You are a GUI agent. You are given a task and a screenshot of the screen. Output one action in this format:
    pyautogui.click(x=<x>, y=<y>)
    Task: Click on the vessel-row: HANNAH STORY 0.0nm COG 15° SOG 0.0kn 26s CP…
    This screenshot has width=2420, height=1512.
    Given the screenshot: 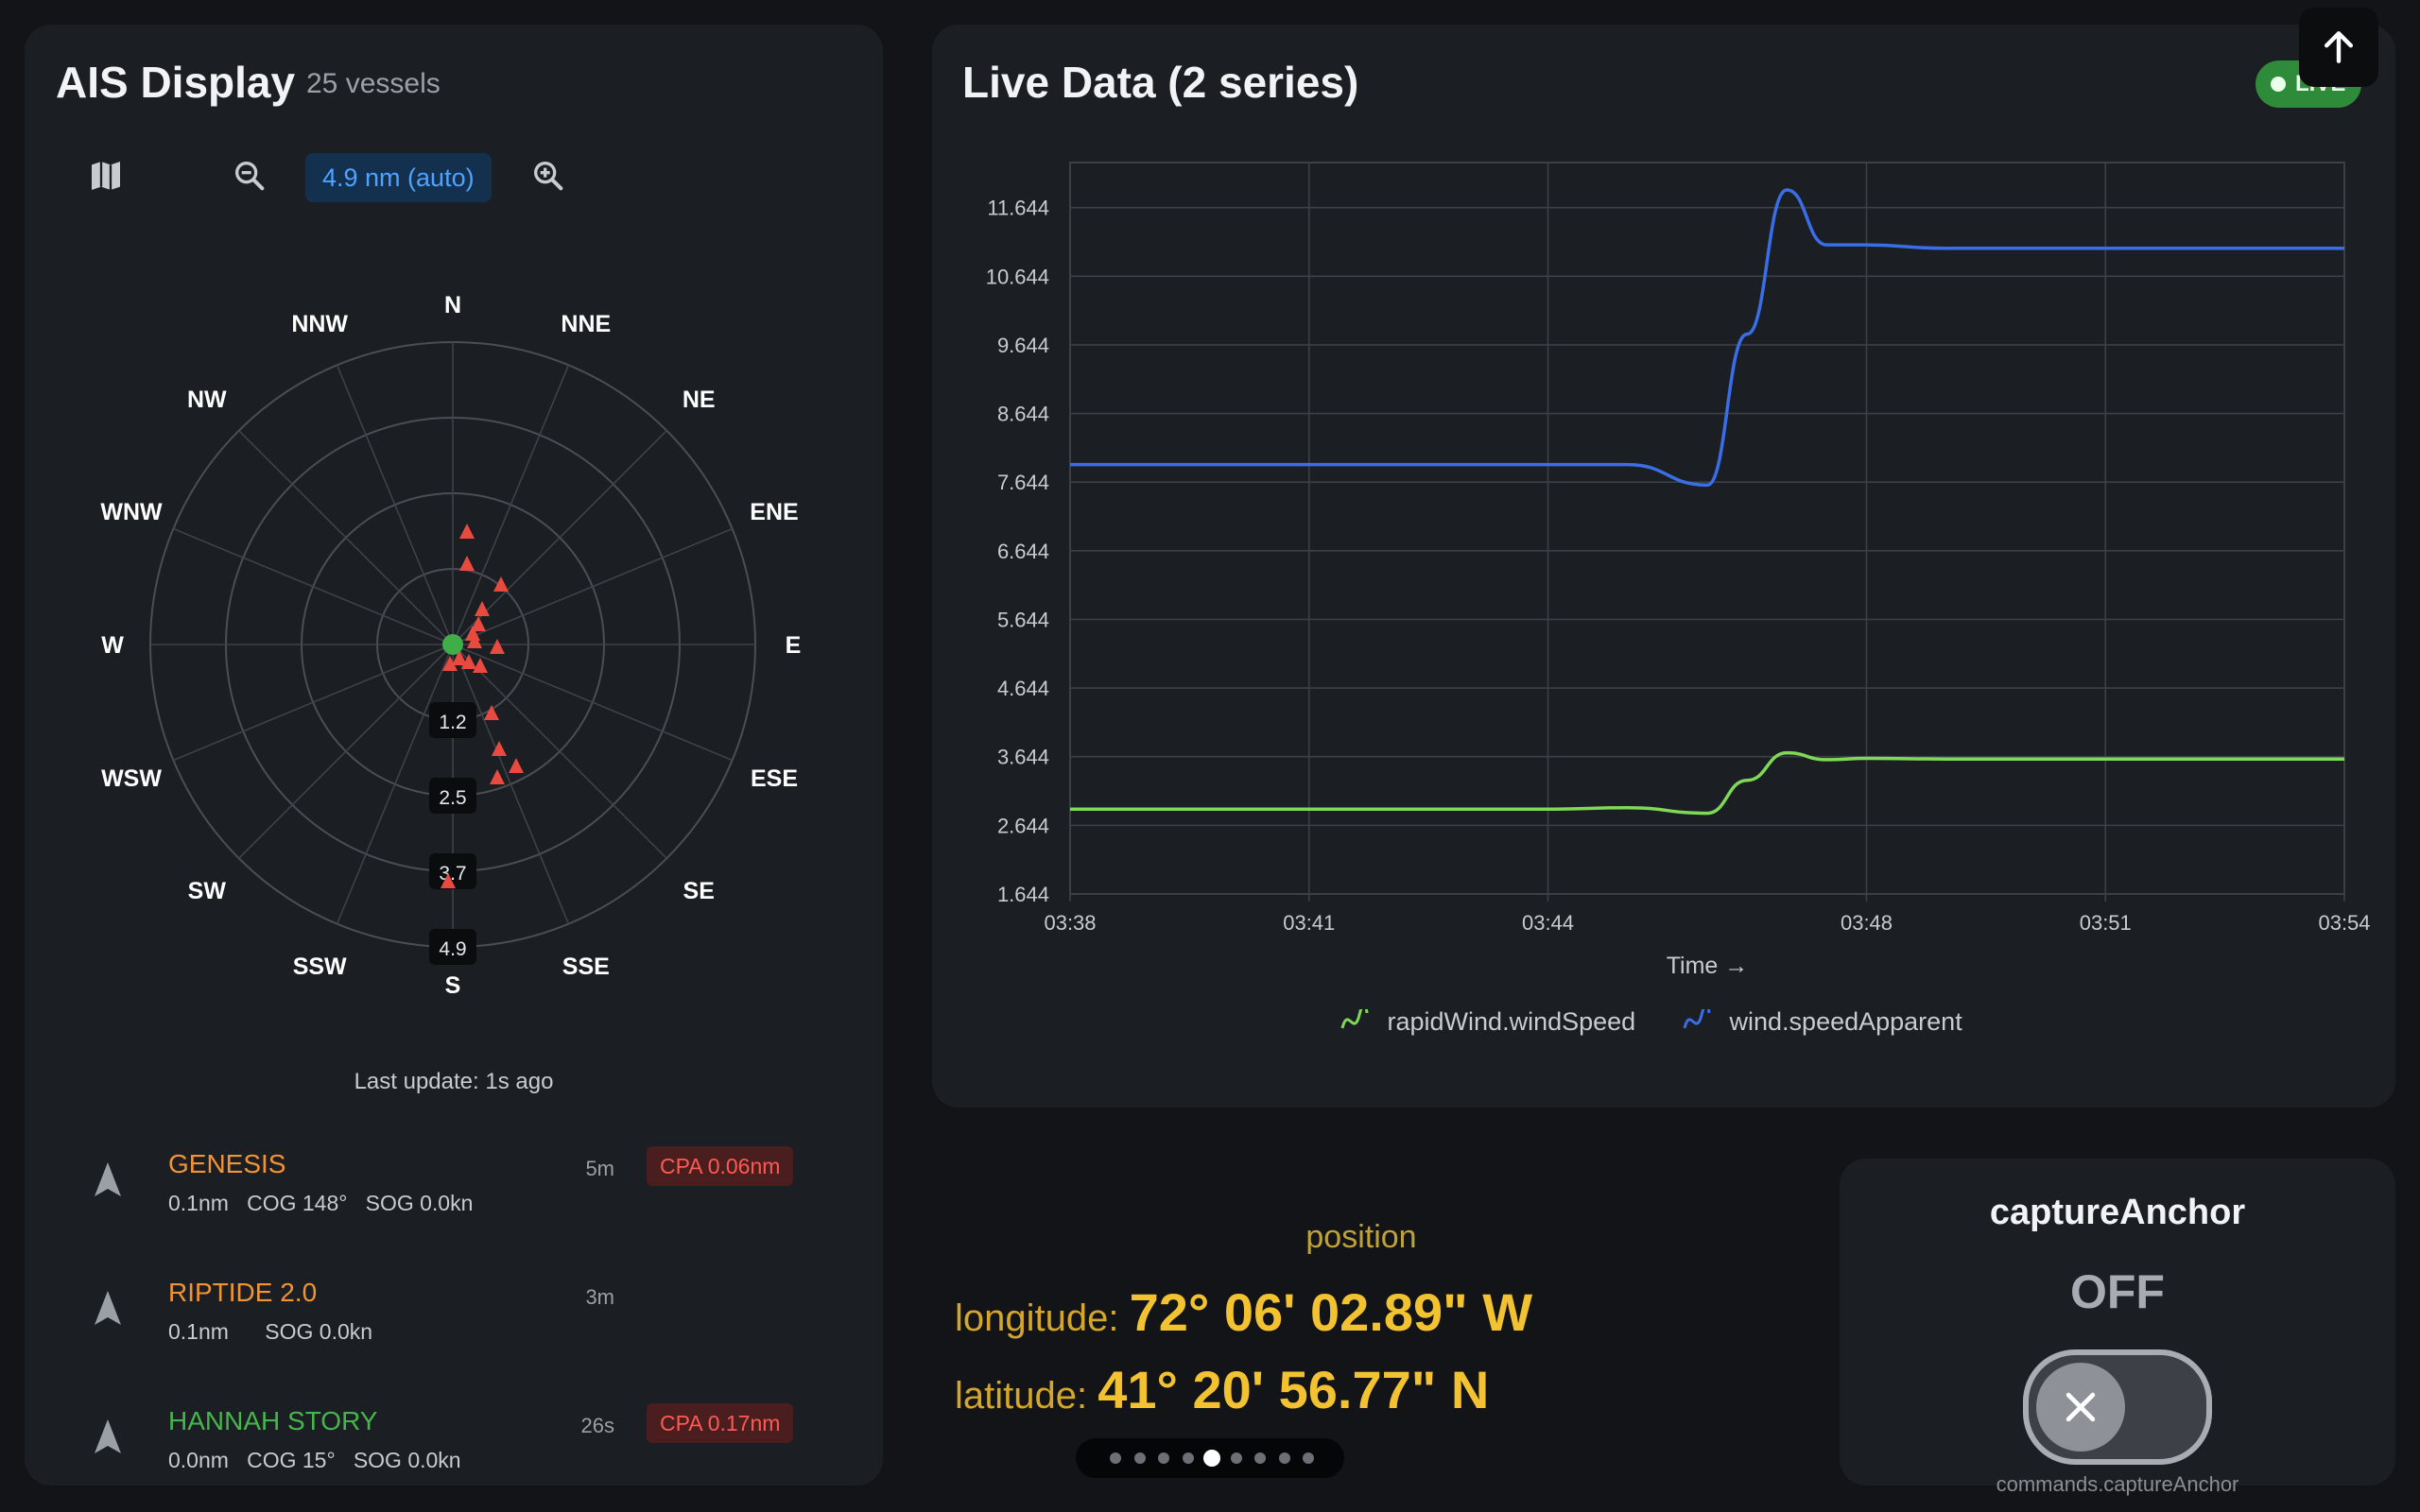 What is the action you would take?
    pyautogui.click(x=454, y=1444)
    